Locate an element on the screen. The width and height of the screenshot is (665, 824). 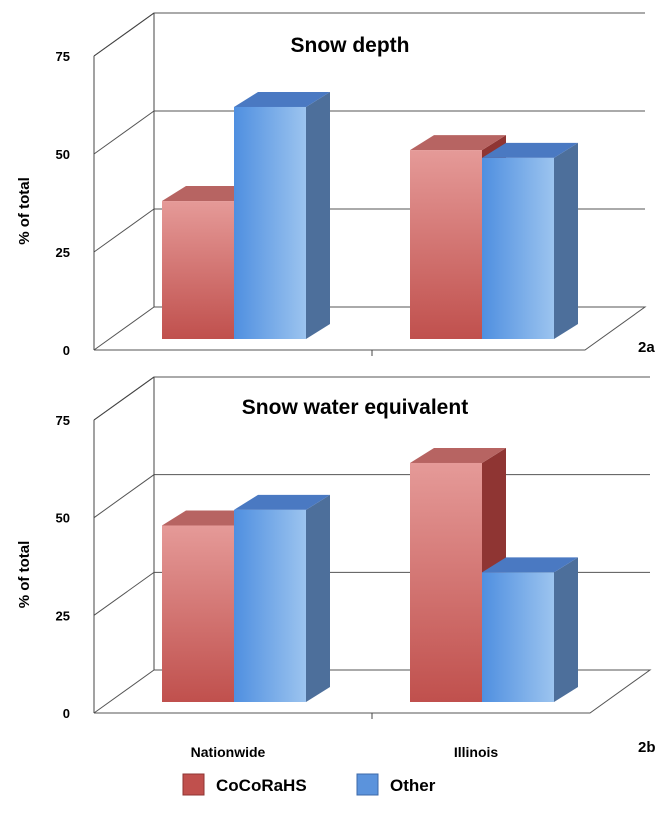
category-label-illinois: Illinois is located at coordinates (476, 752).